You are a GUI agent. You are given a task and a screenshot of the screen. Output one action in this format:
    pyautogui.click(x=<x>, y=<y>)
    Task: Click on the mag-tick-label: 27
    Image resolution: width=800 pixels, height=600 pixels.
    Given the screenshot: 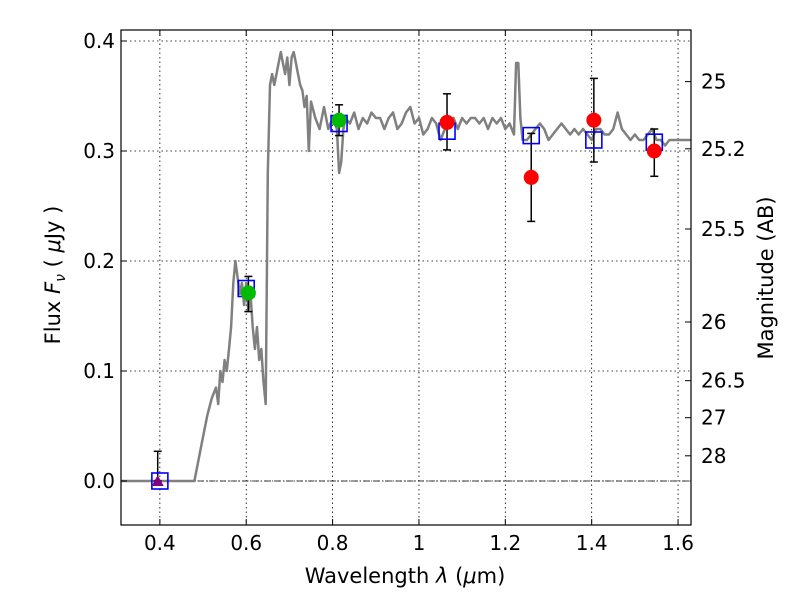 What is the action you would take?
    pyautogui.click(x=713, y=418)
    